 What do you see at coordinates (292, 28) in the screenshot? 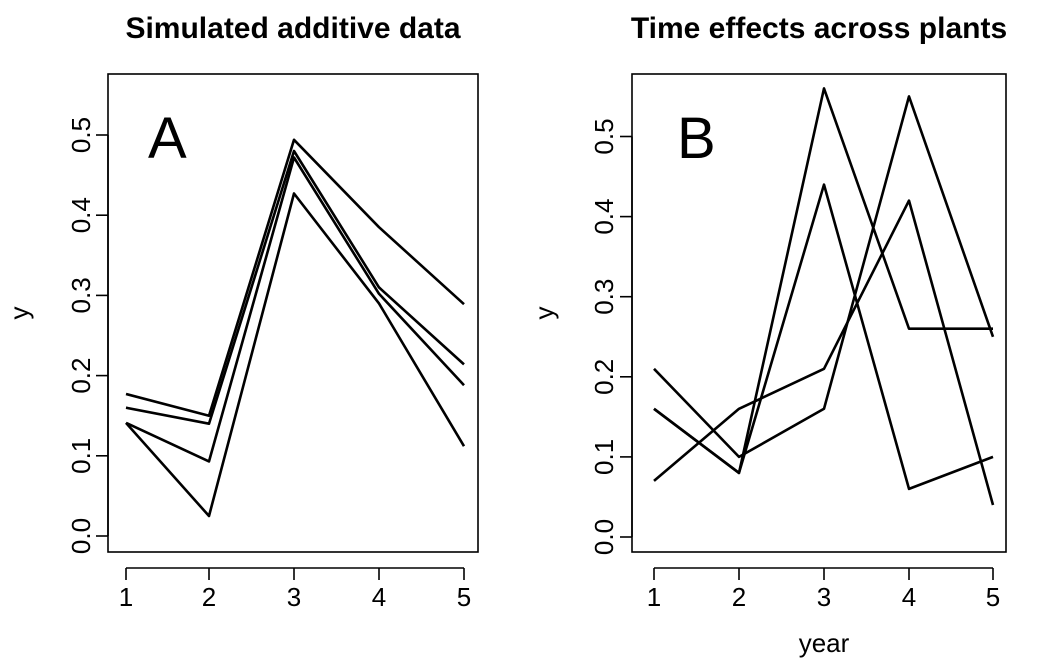
I see `chart-title: Simulated additive data` at bounding box center [292, 28].